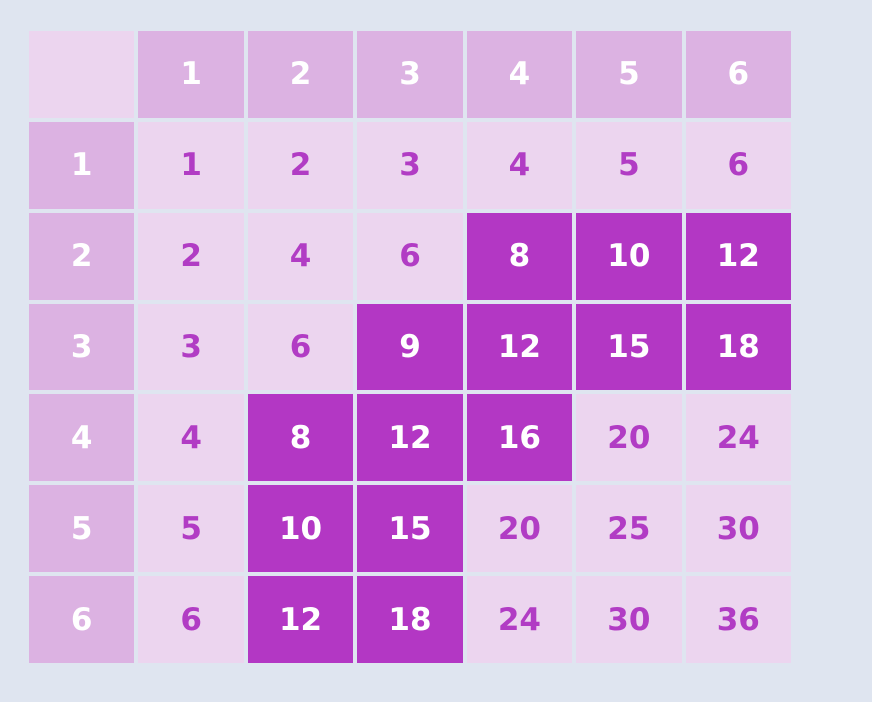 This screenshot has height=702, width=872. Describe the element at coordinates (300, 347) in the screenshot. I see `product-cell-r3-c2: 6` at that location.